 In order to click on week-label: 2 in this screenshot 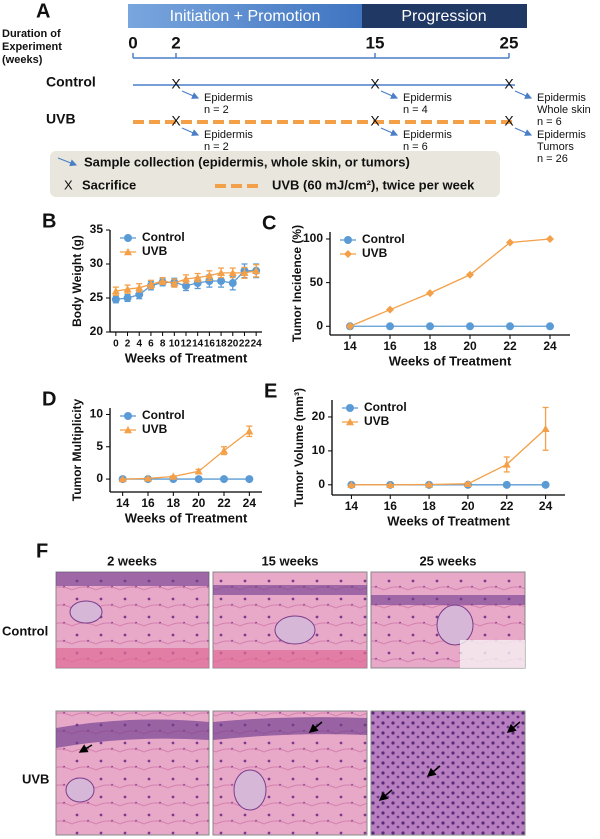, I will do `click(175, 42)`.